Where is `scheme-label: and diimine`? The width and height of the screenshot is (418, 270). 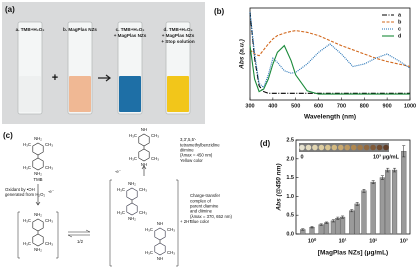
scheme-label: and diimine is located at coordinates (201, 211).